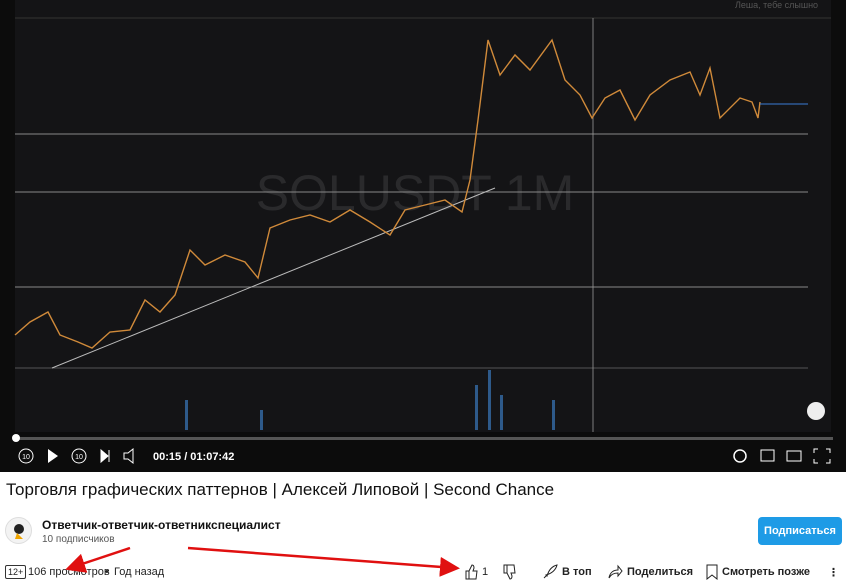  I want to click on play-button, so click(53, 456).